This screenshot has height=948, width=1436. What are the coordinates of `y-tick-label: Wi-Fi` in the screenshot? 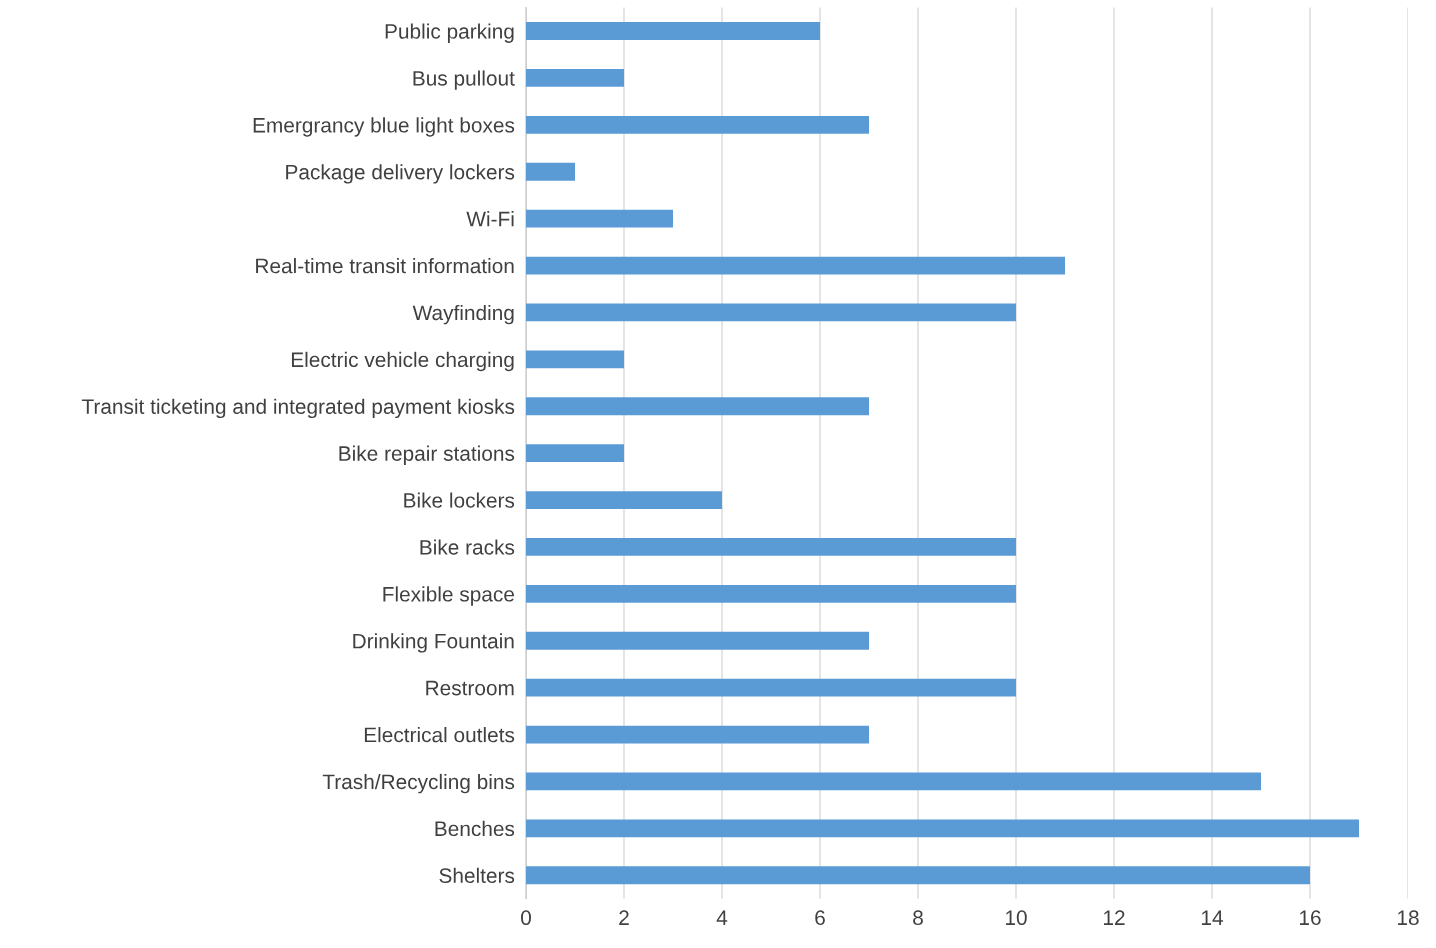 It's located at (490, 219).